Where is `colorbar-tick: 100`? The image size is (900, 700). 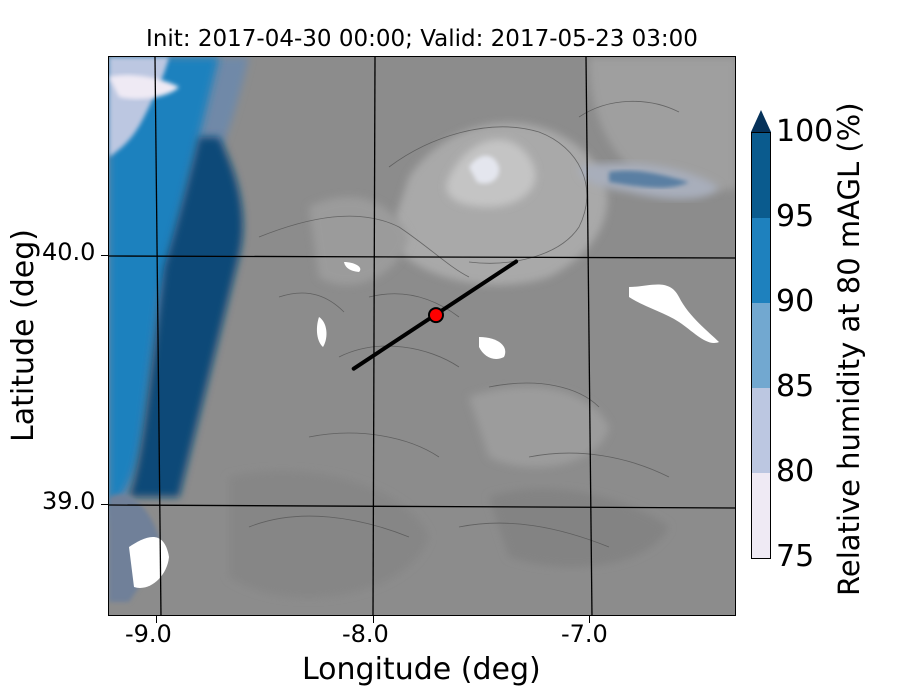 colorbar-tick: 100 is located at coordinates (805, 131).